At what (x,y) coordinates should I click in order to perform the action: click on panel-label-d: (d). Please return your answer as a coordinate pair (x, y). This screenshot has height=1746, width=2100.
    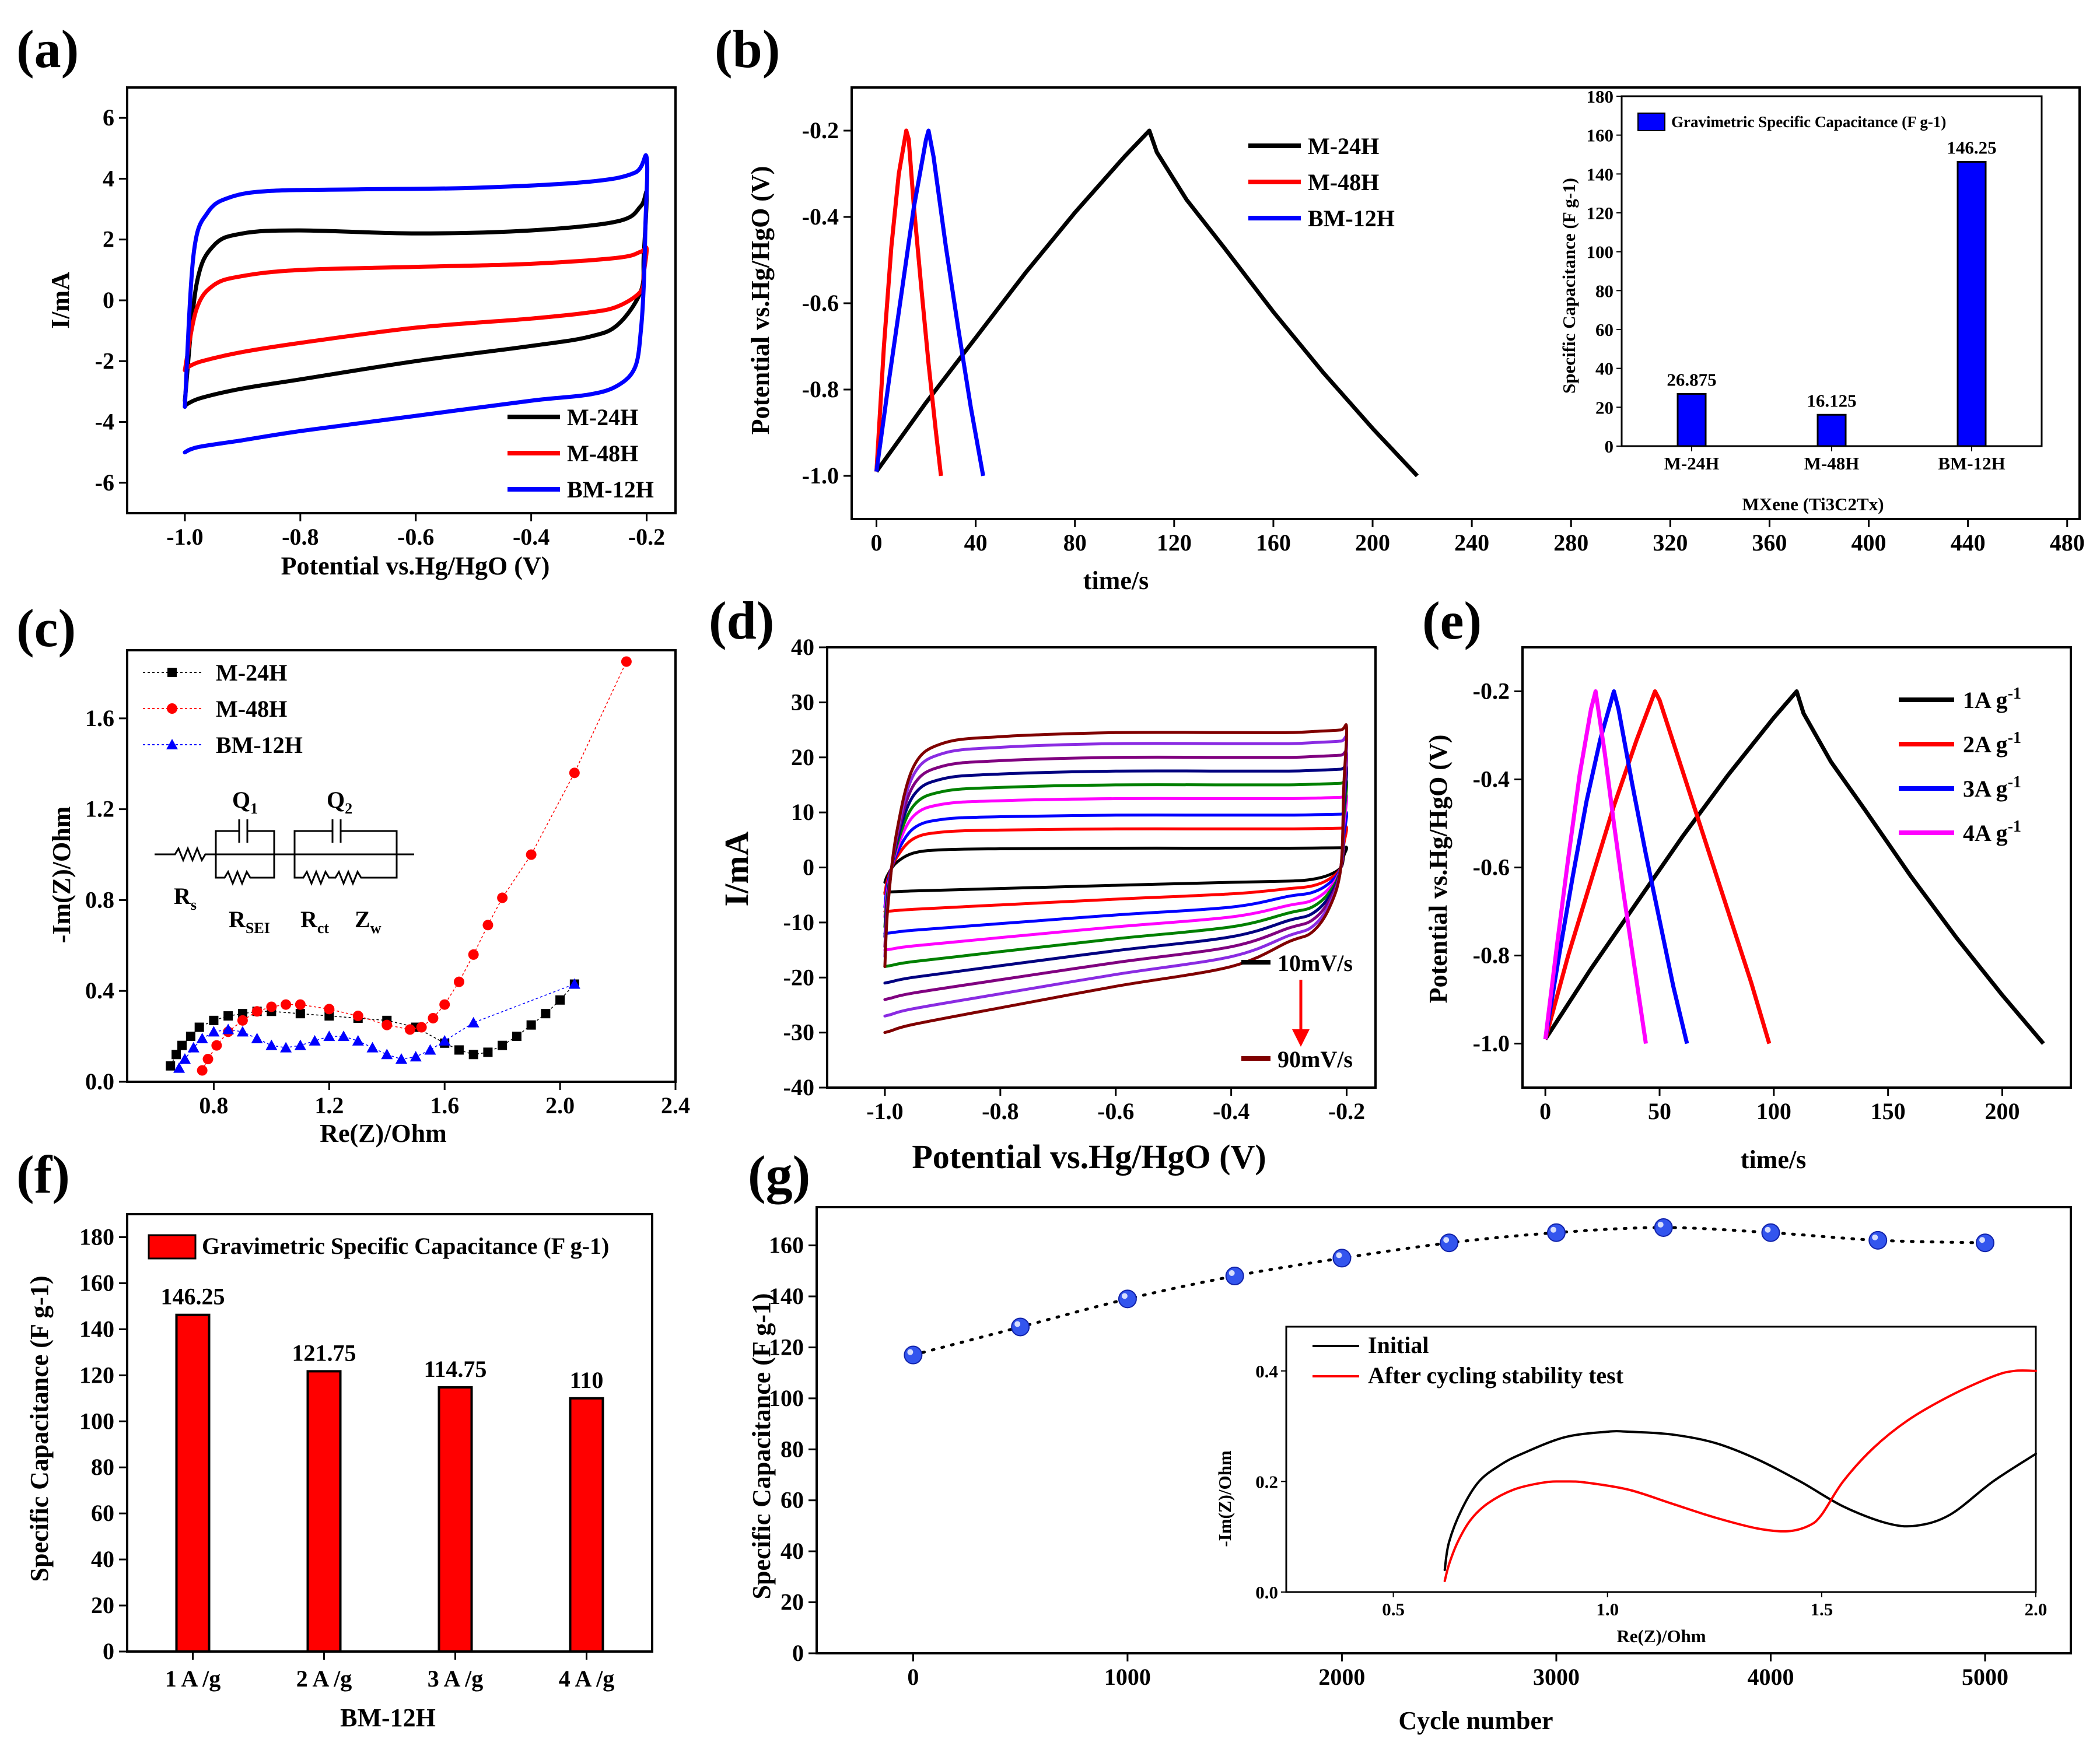
    Looking at the image, I should click on (741, 620).